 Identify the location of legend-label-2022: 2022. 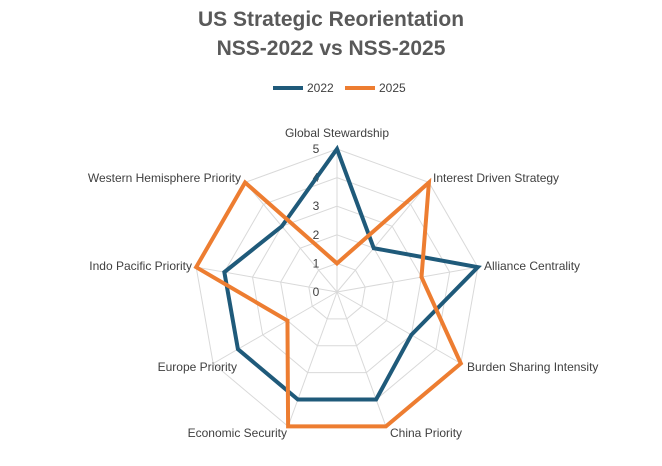
(320, 88).